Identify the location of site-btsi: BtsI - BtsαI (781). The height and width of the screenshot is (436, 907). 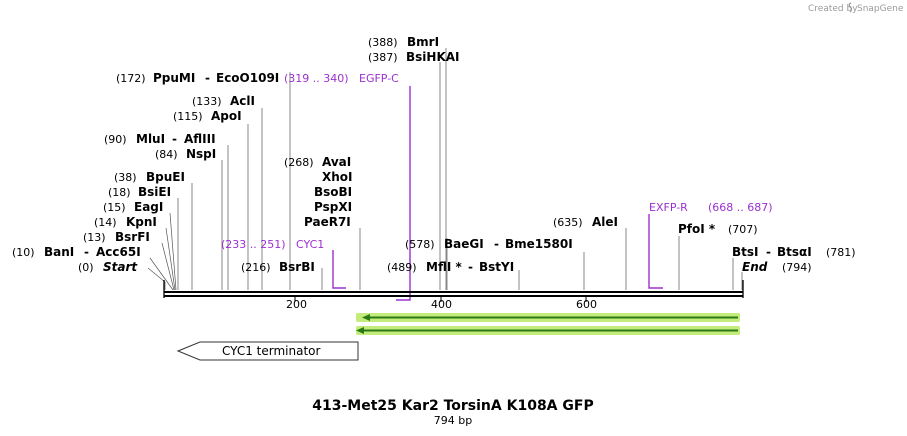
(794, 252).